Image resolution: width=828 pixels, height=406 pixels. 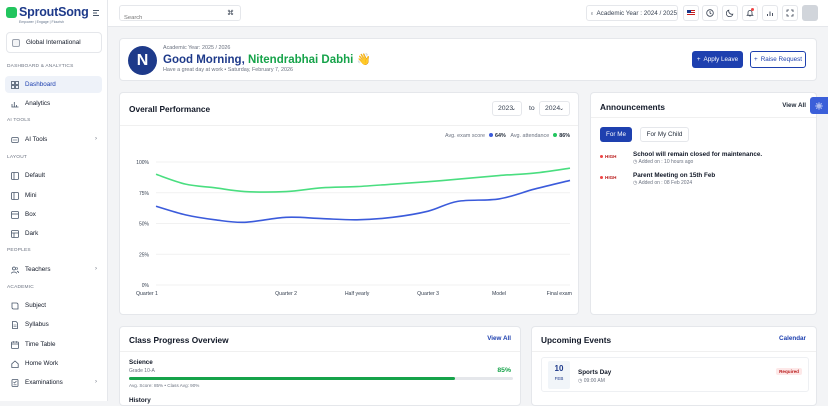 I want to click on table-icon, so click(x=15, y=344).